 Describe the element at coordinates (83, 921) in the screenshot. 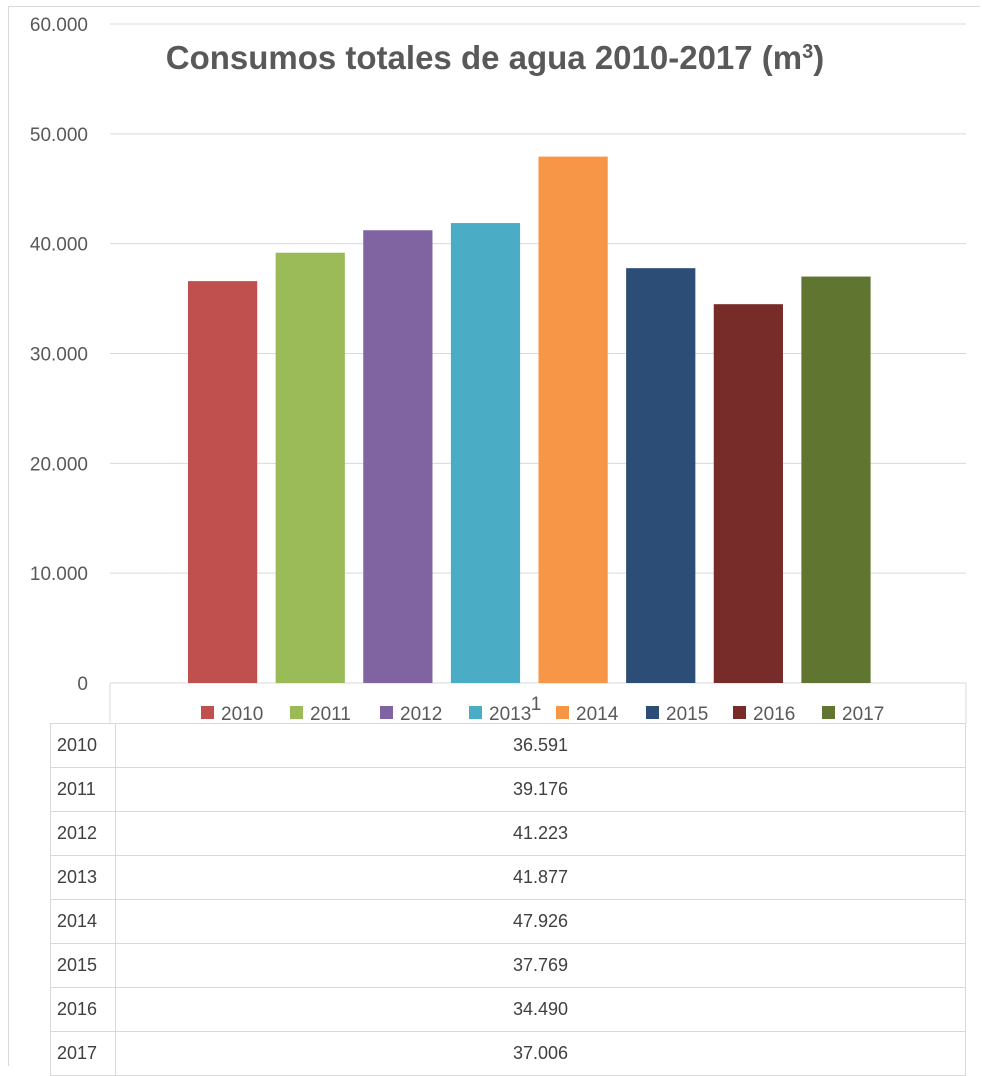

I see `table-year-cell: 2014` at that location.